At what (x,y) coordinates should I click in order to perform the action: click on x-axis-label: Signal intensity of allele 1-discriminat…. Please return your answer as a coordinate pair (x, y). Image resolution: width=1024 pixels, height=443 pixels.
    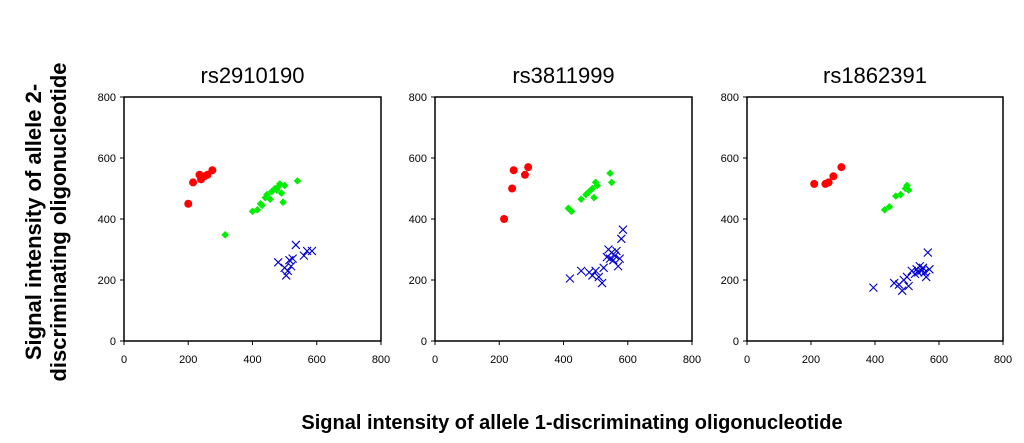
    Looking at the image, I should click on (571, 423).